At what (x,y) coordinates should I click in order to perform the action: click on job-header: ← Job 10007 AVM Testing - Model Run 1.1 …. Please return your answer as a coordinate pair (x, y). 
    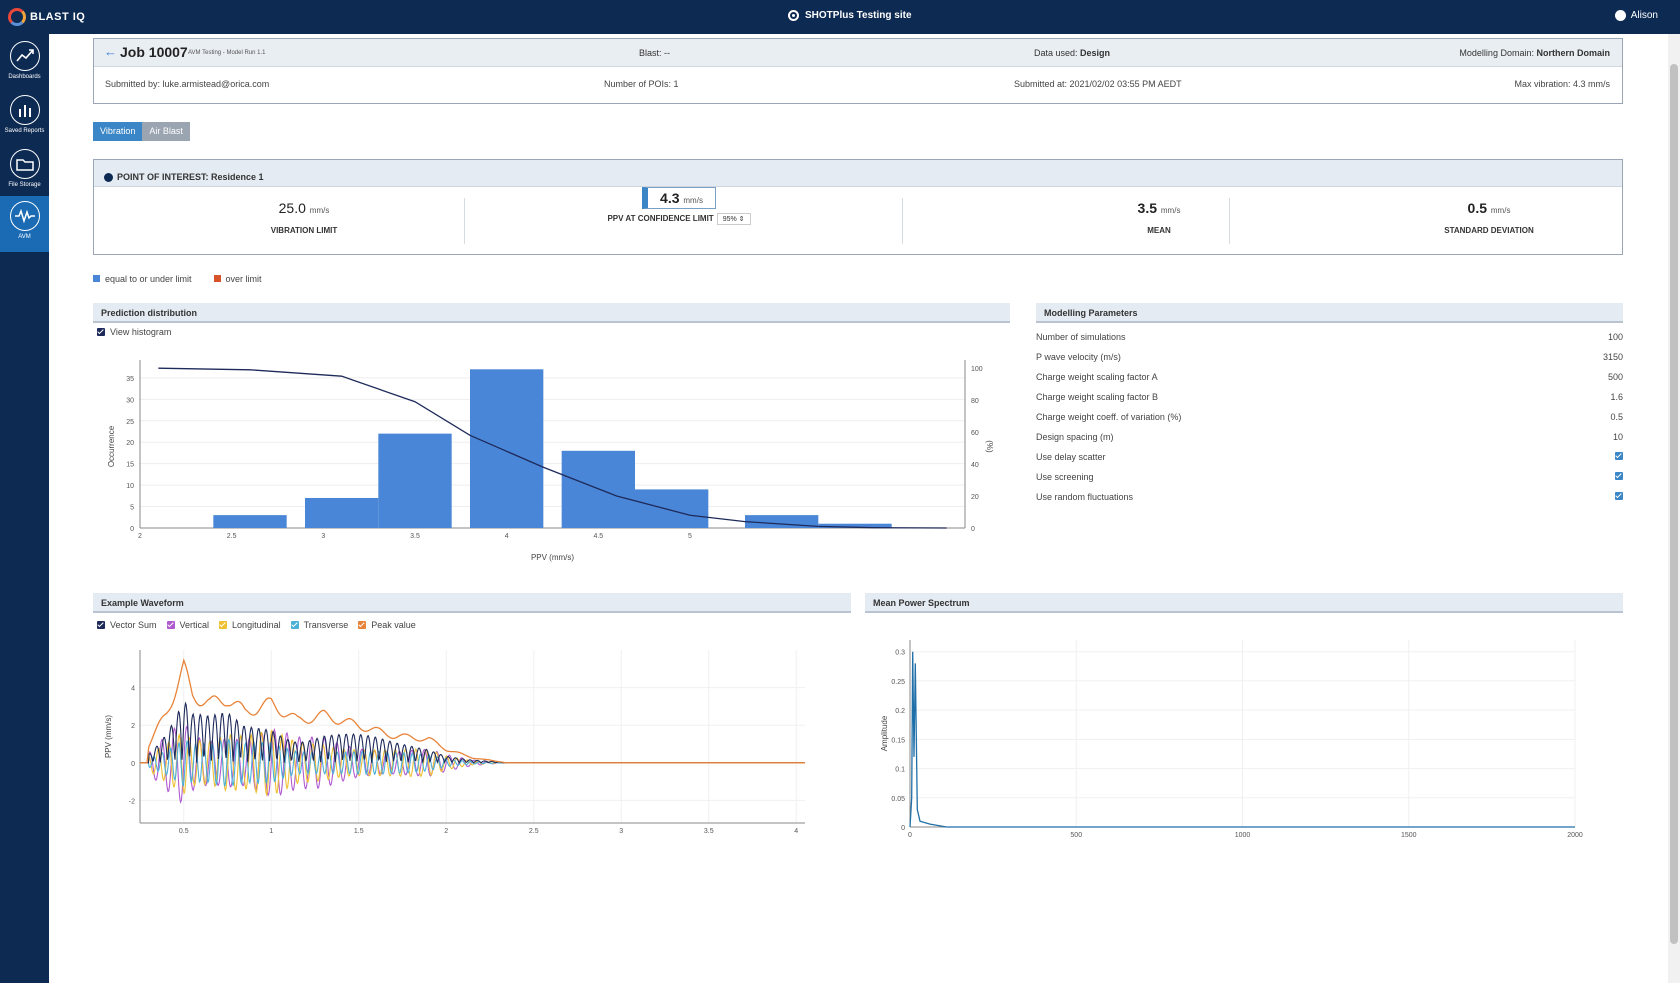
    Looking at the image, I should click on (858, 53).